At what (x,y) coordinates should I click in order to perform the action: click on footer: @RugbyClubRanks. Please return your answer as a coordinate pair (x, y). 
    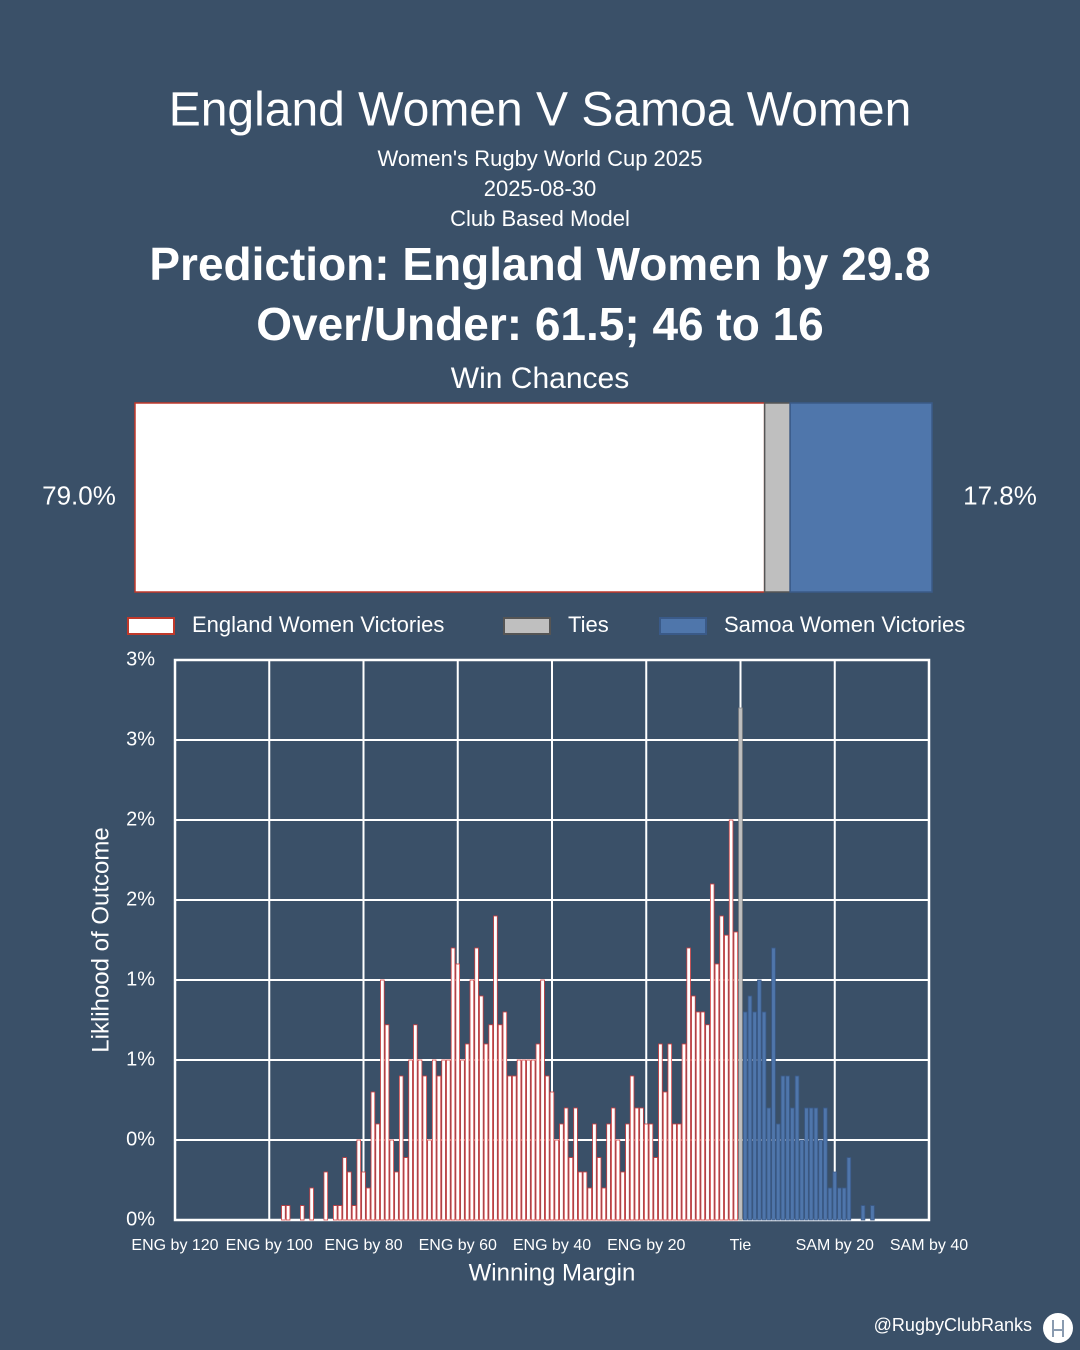
    Looking at the image, I should click on (953, 1325).